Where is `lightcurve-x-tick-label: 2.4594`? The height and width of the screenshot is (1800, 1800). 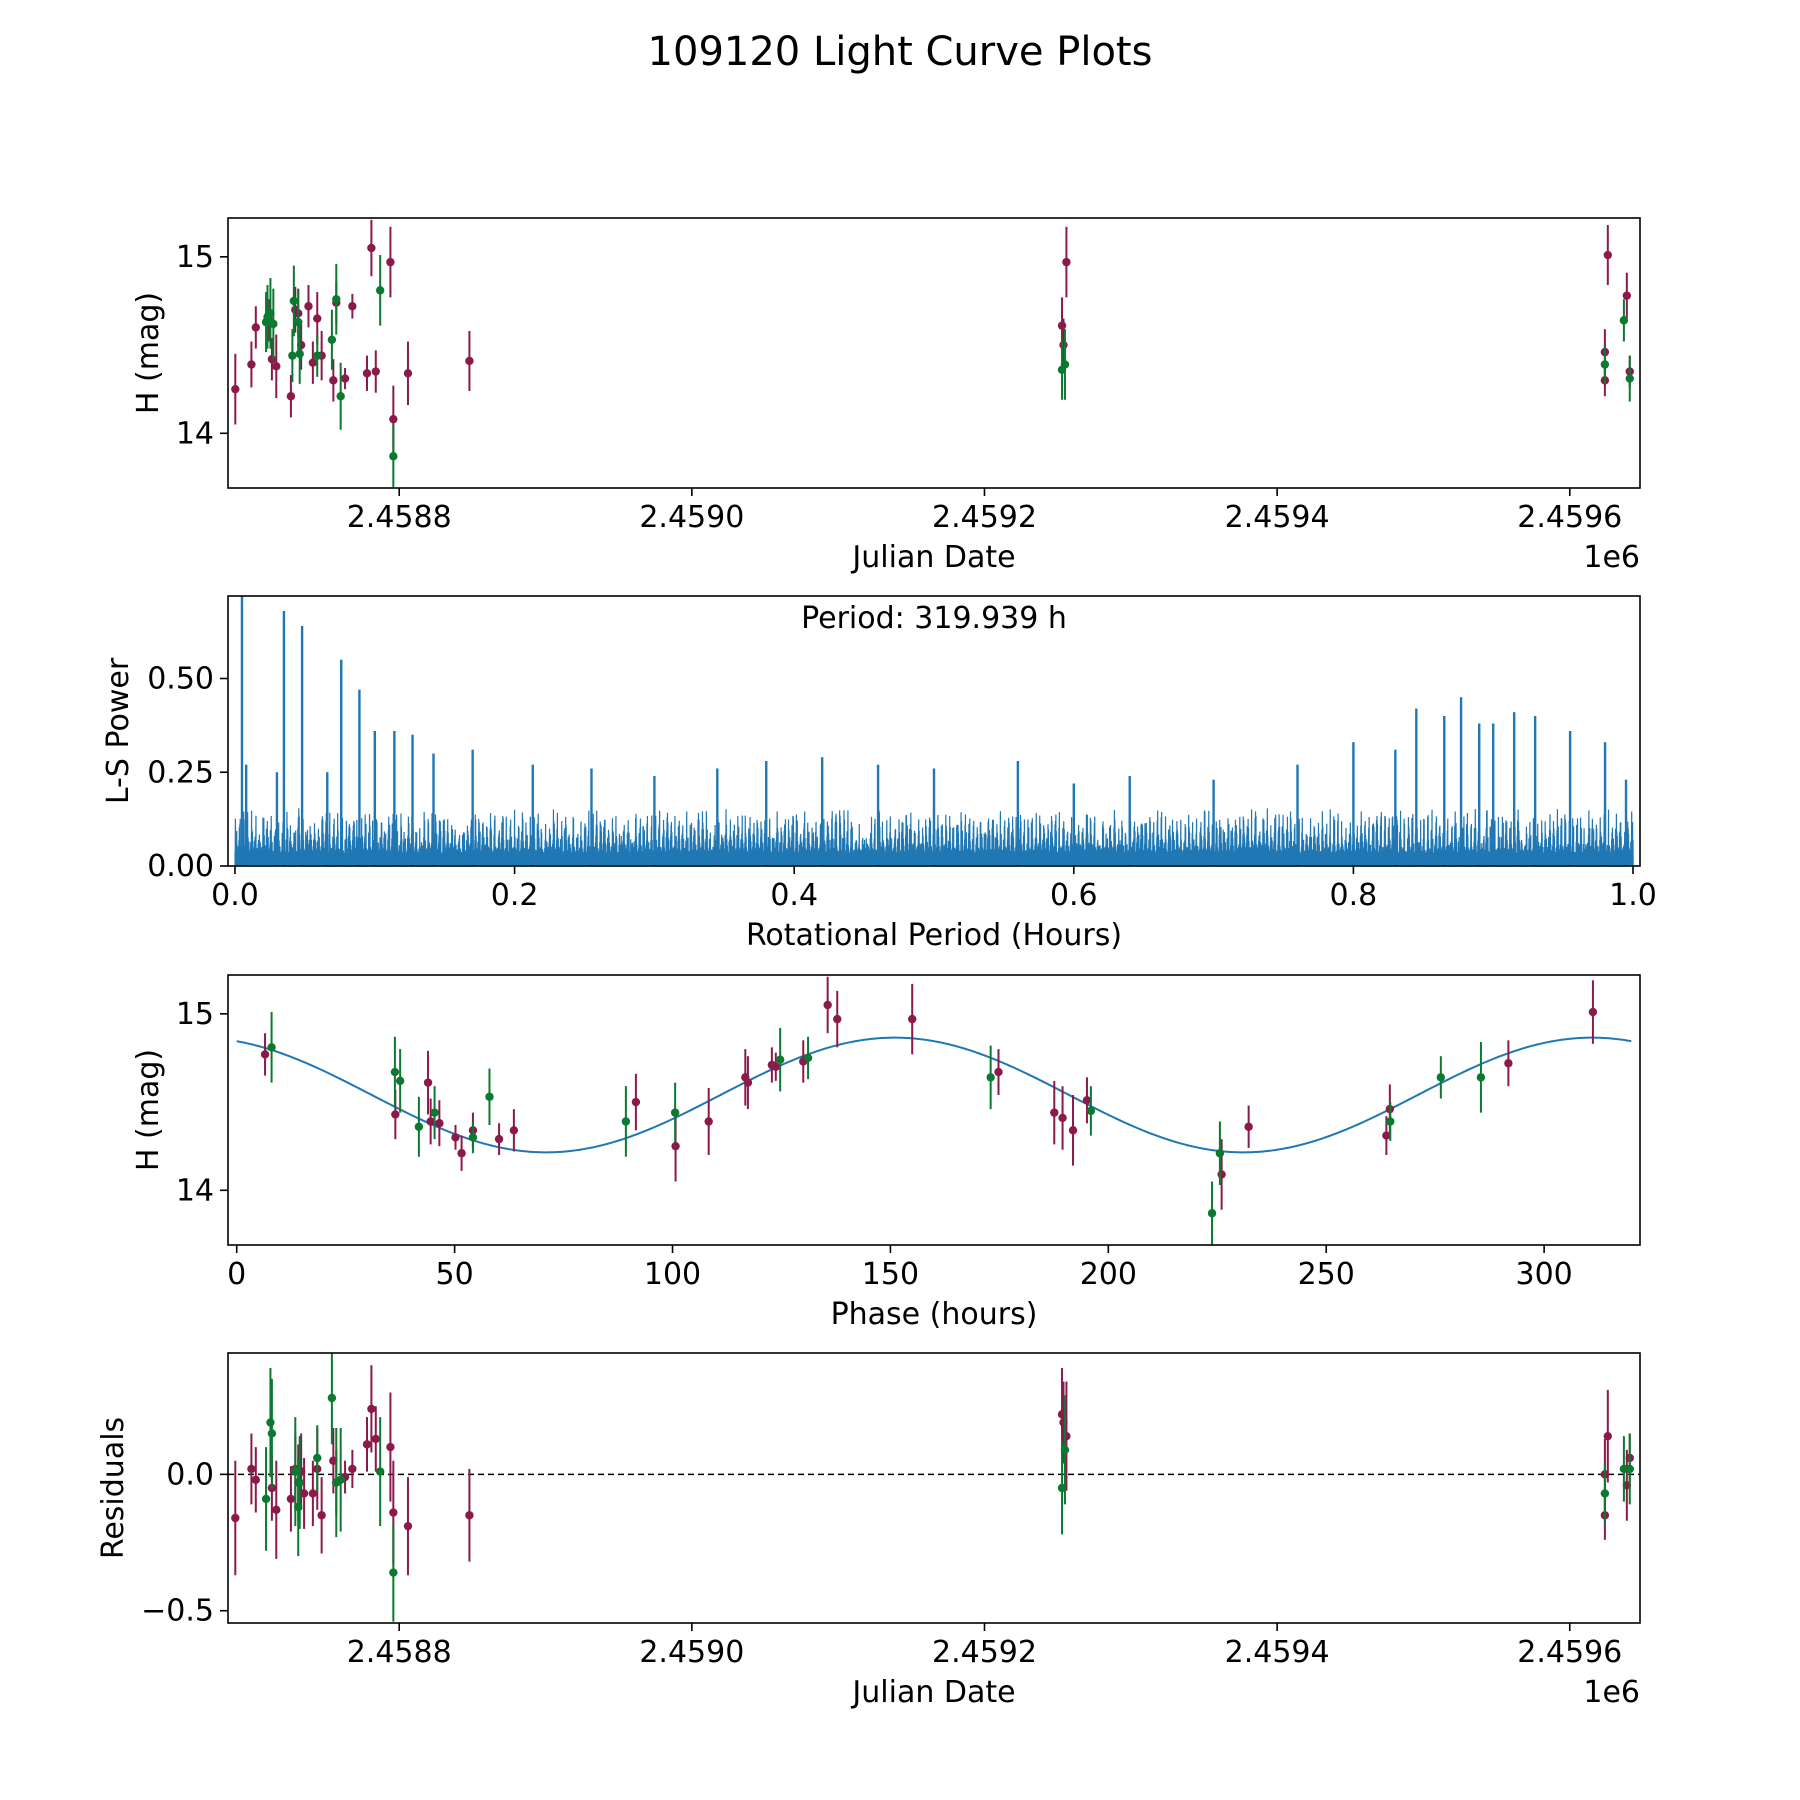 lightcurve-x-tick-label: 2.4594 is located at coordinates (1277, 517).